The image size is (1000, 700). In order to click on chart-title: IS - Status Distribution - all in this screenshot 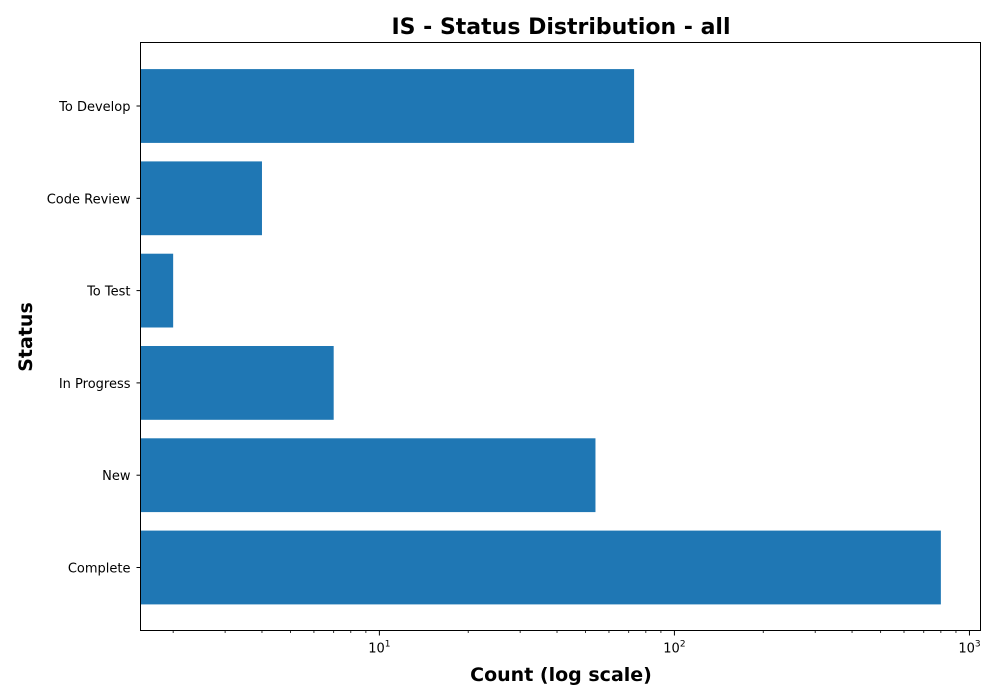, I will do `click(560, 27)`.